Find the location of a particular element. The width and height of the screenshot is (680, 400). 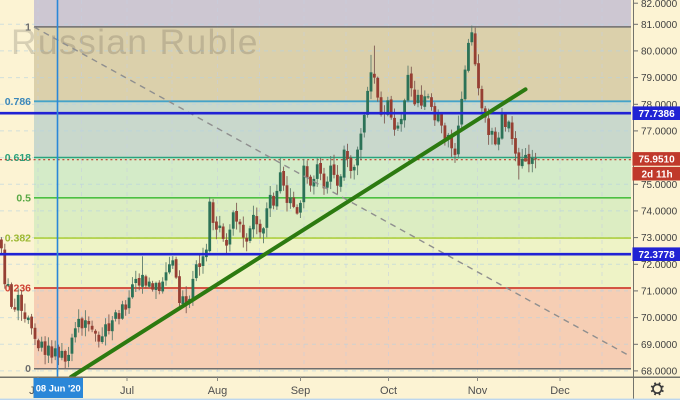

svg-text: 0 is located at coordinates (28, 369).